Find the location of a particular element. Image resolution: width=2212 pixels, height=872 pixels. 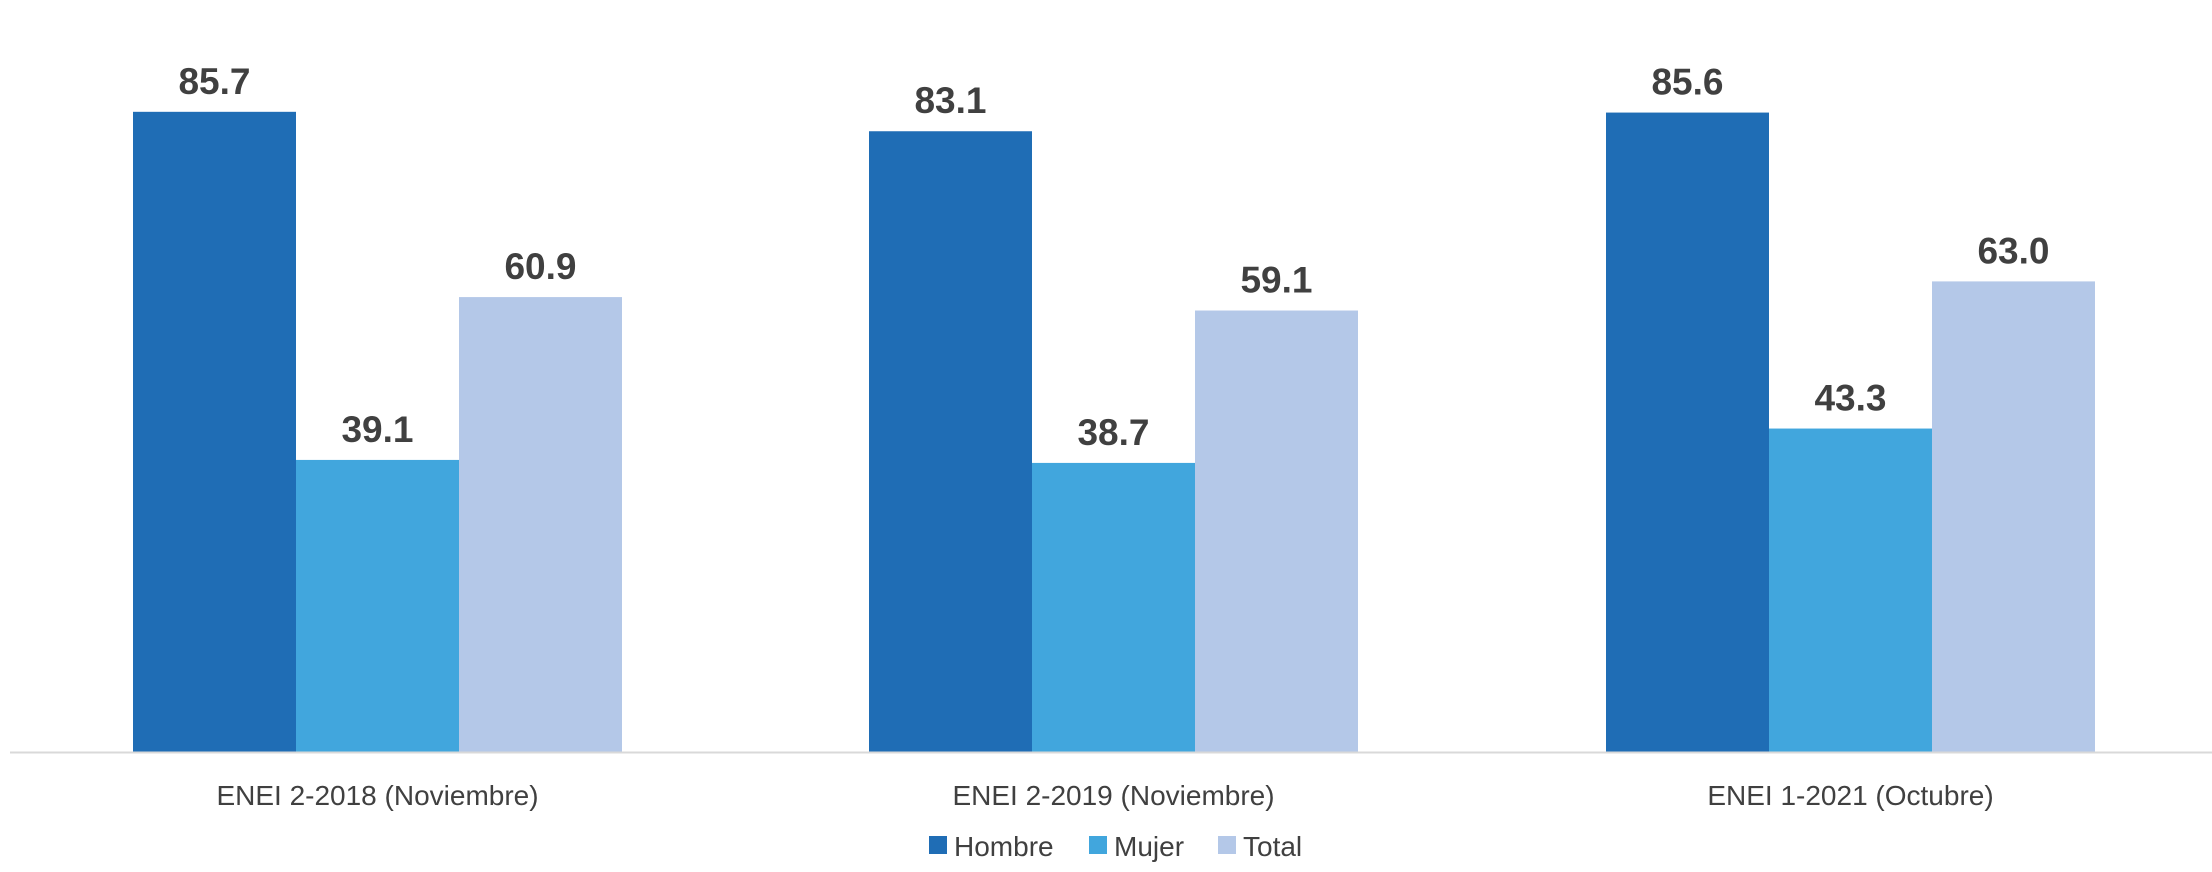

value-label-hombre-1: 85.7 is located at coordinates (214, 81).